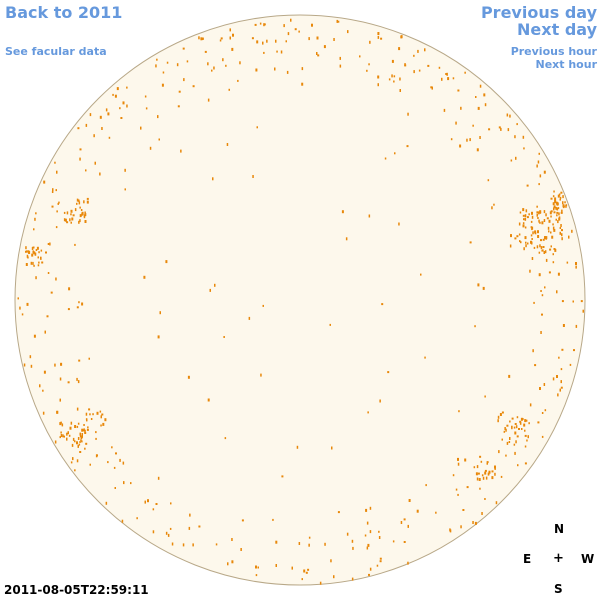  I want to click on previous-hour-link: Previous hour, so click(553, 51).